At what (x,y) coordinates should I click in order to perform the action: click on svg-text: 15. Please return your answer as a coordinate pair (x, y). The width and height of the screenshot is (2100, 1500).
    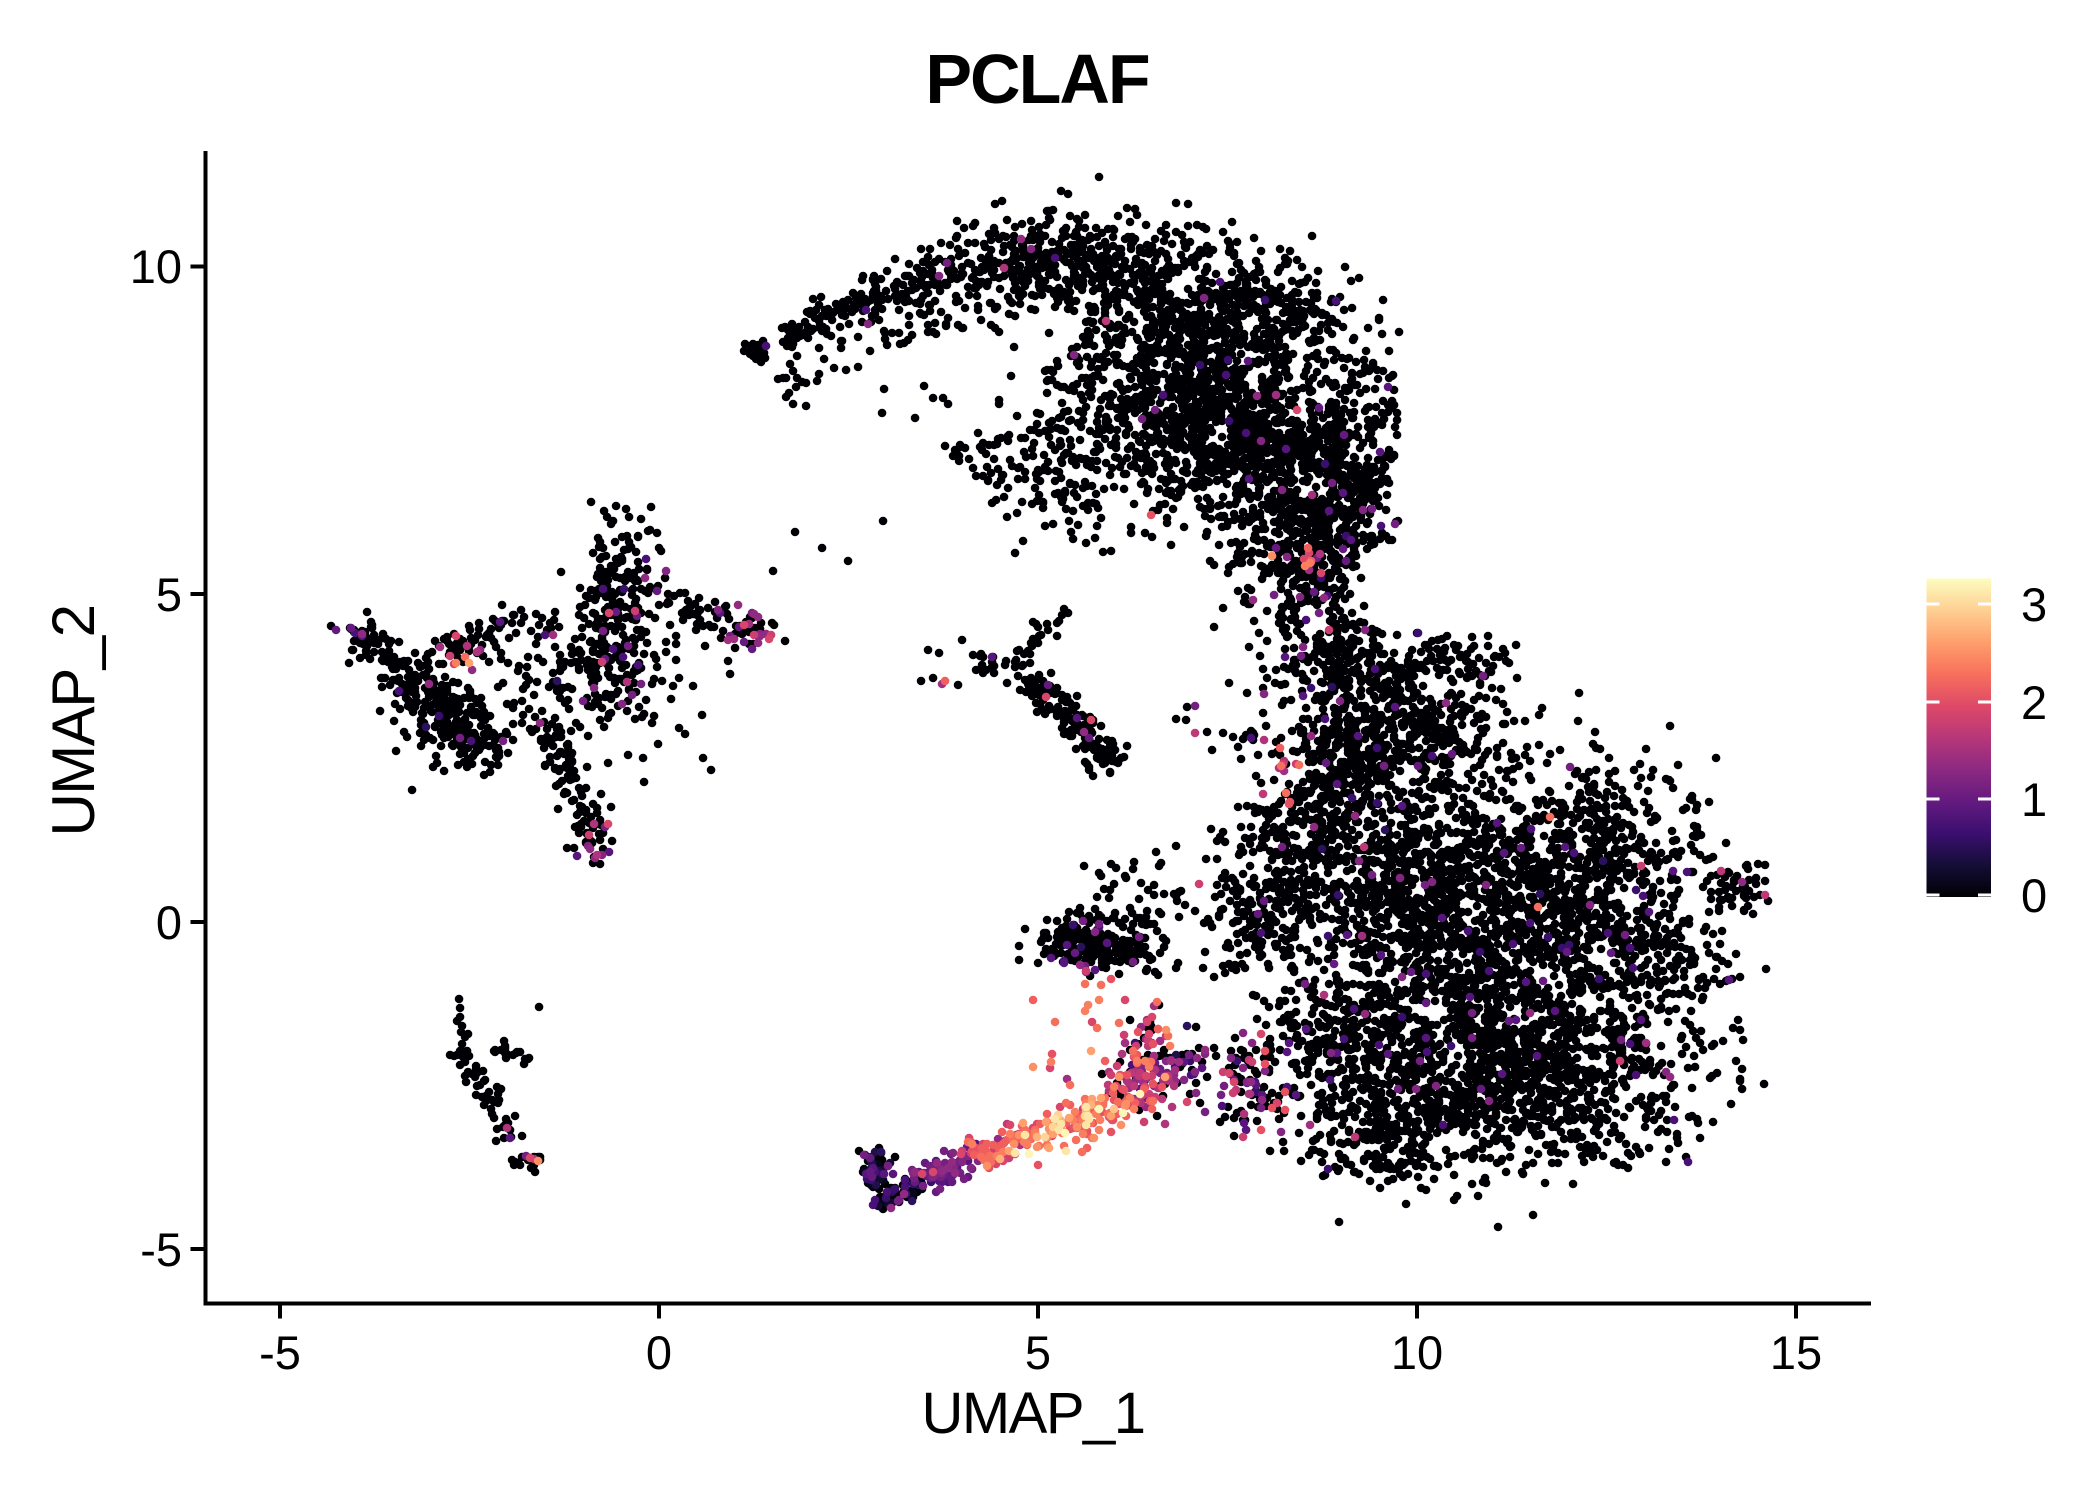
    Looking at the image, I should click on (1796, 1352).